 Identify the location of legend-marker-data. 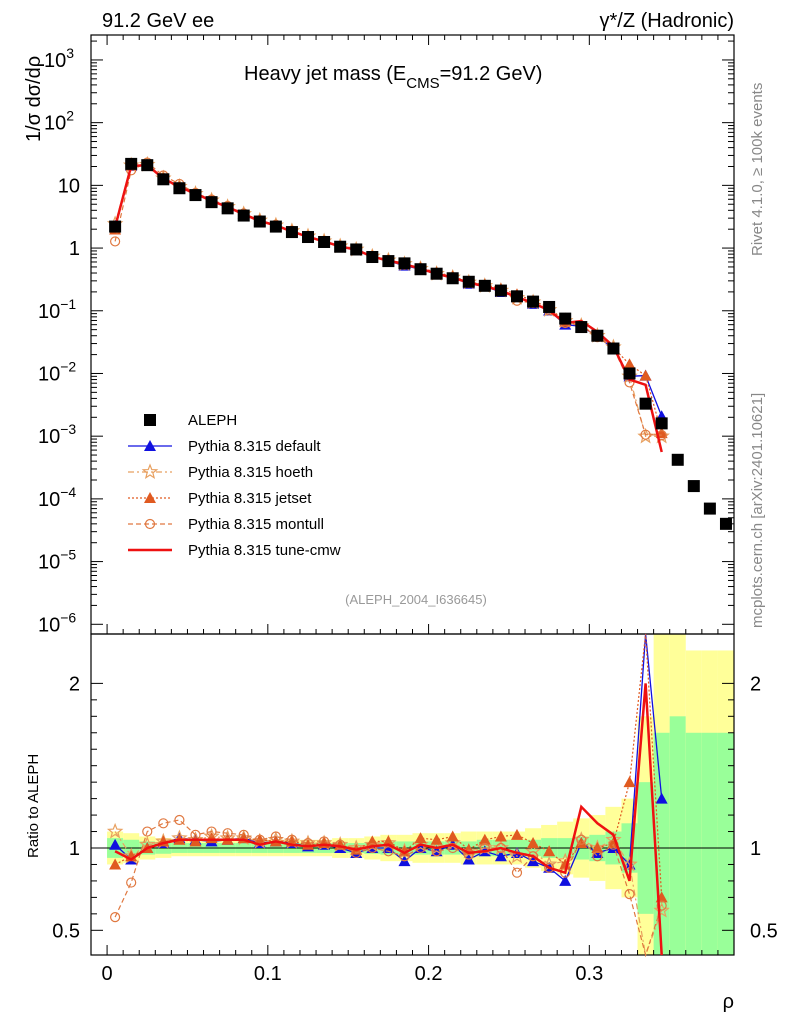
(150, 420).